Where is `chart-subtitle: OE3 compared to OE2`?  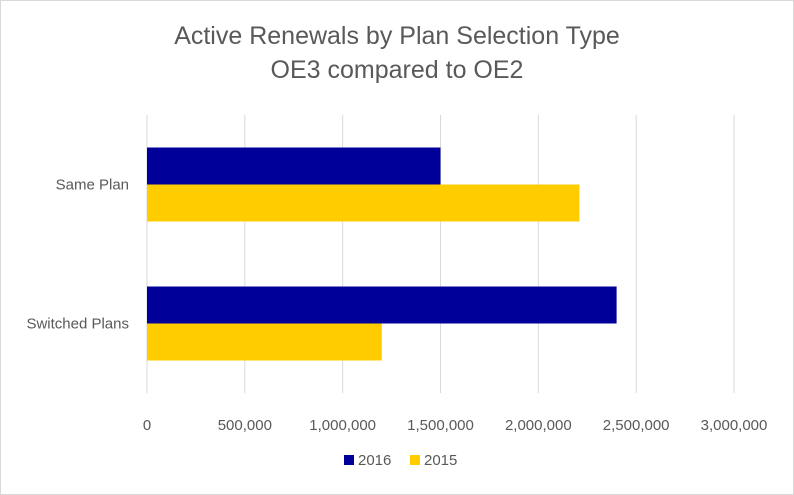 chart-subtitle: OE3 compared to OE2 is located at coordinates (397, 70).